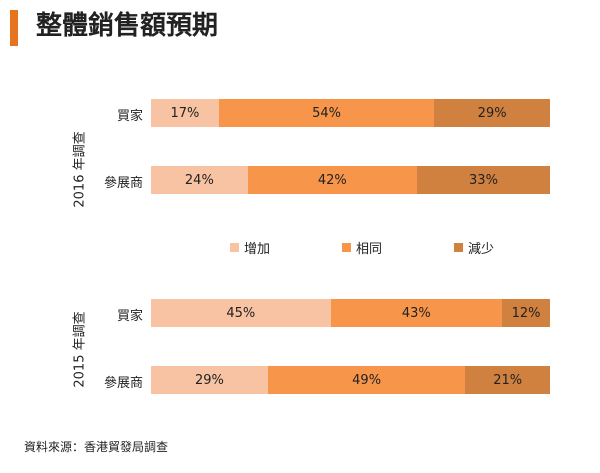 Image resolution: width=600 pixels, height=473 pixels. What do you see at coordinates (481, 249) in the screenshot?
I see `legend-label-decrease: 減少` at bounding box center [481, 249].